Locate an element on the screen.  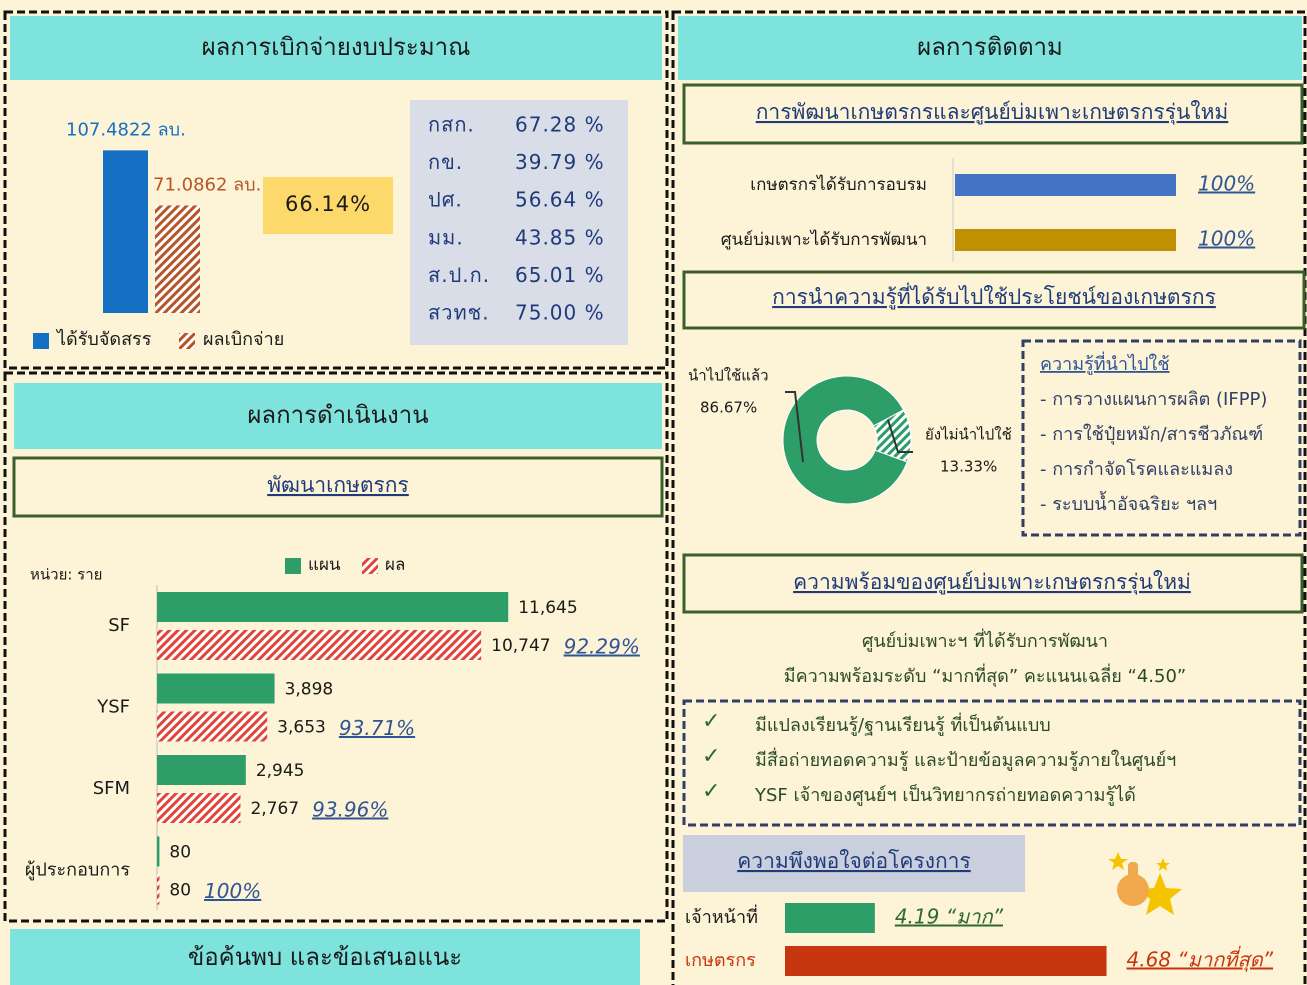
slice-label: ยังไม่นำไปใช้ is located at coordinates (968, 435).